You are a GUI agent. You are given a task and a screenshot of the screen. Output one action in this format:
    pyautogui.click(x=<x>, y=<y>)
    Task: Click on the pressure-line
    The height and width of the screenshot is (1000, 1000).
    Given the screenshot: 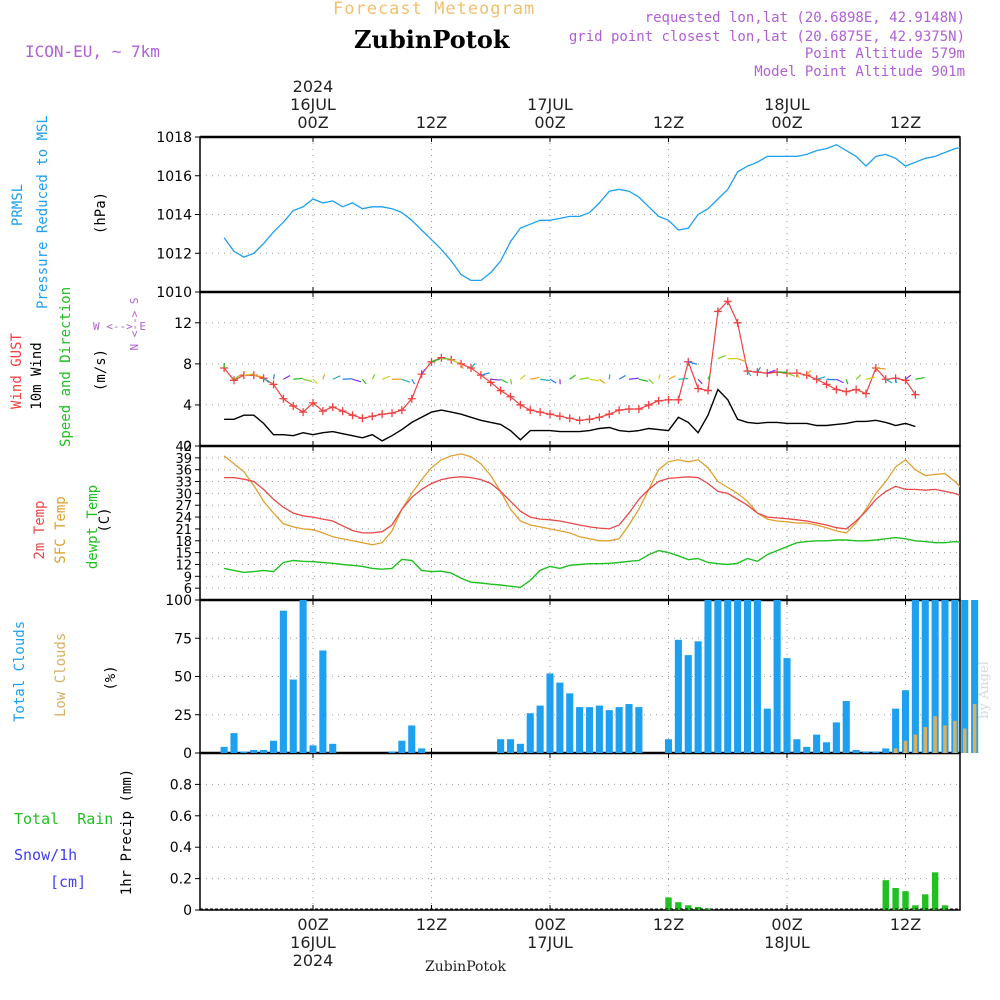 What is the action you would take?
    pyautogui.click(x=591, y=212)
    